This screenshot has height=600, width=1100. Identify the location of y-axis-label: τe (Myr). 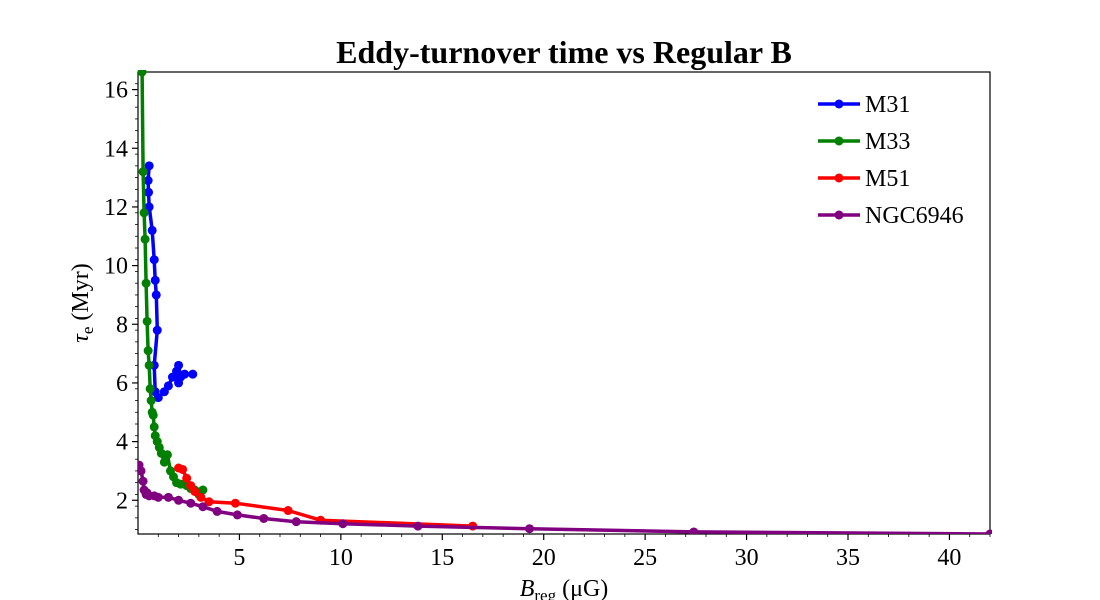
(82, 302).